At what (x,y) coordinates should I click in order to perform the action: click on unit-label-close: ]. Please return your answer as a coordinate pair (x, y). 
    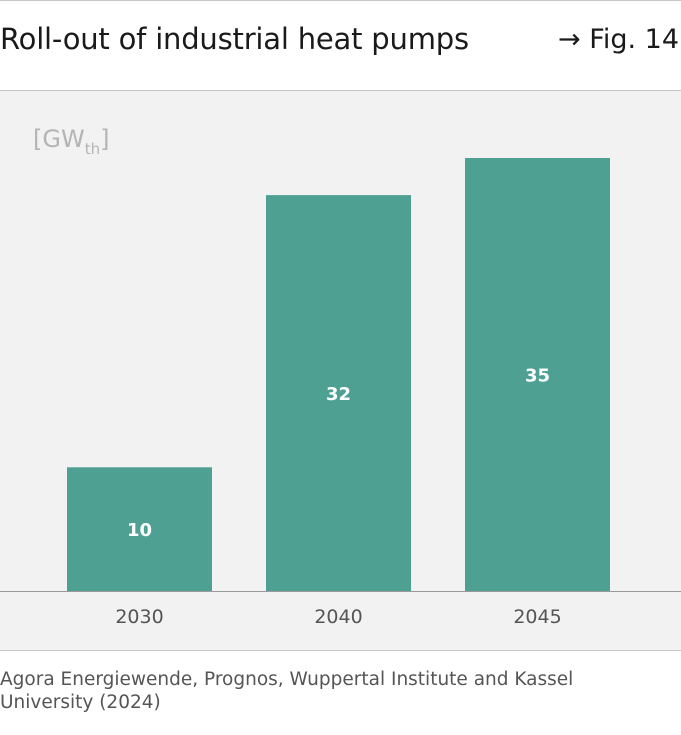
    Looking at the image, I should click on (104, 139).